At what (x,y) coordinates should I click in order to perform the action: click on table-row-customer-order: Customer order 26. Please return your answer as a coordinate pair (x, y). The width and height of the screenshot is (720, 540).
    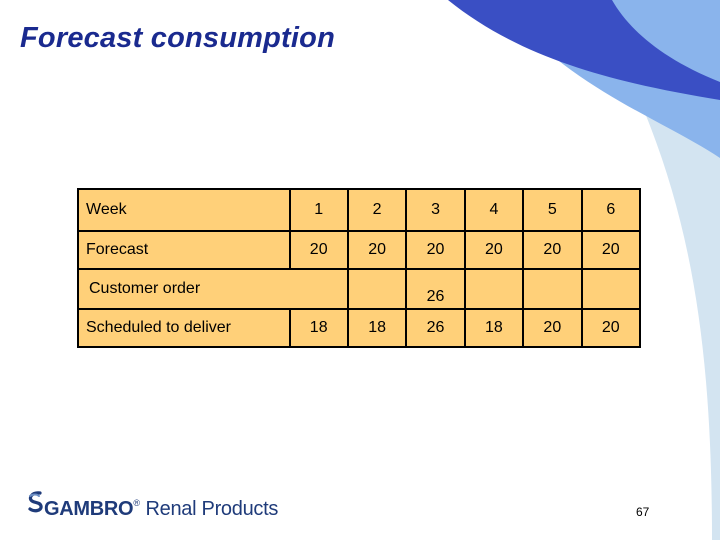
    Looking at the image, I should click on (359, 289).